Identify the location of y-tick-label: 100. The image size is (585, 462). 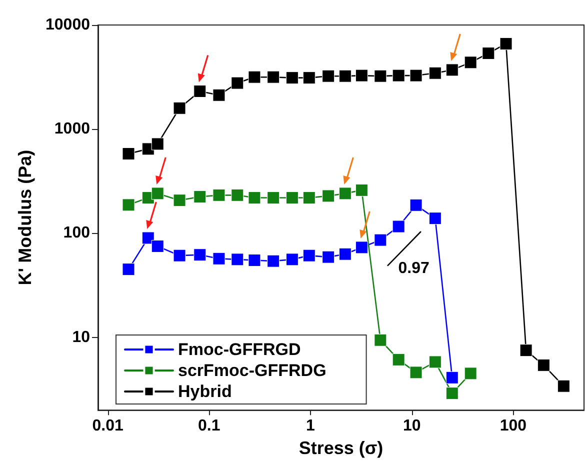
(76, 233).